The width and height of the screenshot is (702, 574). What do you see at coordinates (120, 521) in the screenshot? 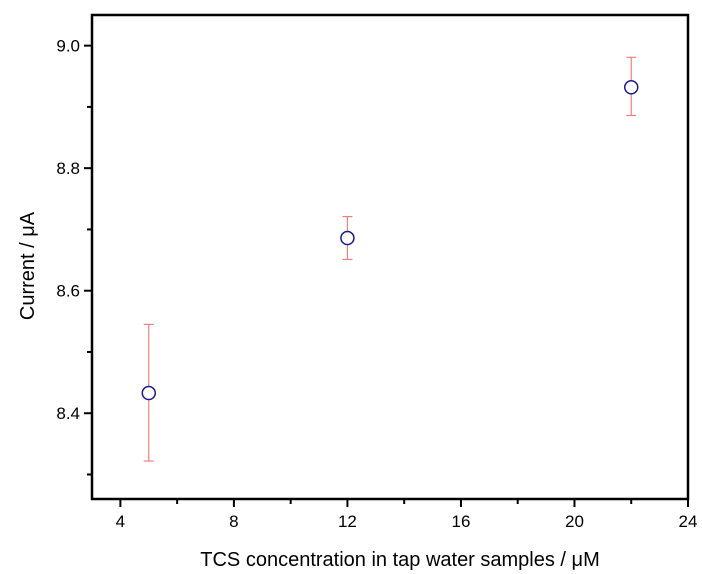
I see `x-tick-label: 4` at bounding box center [120, 521].